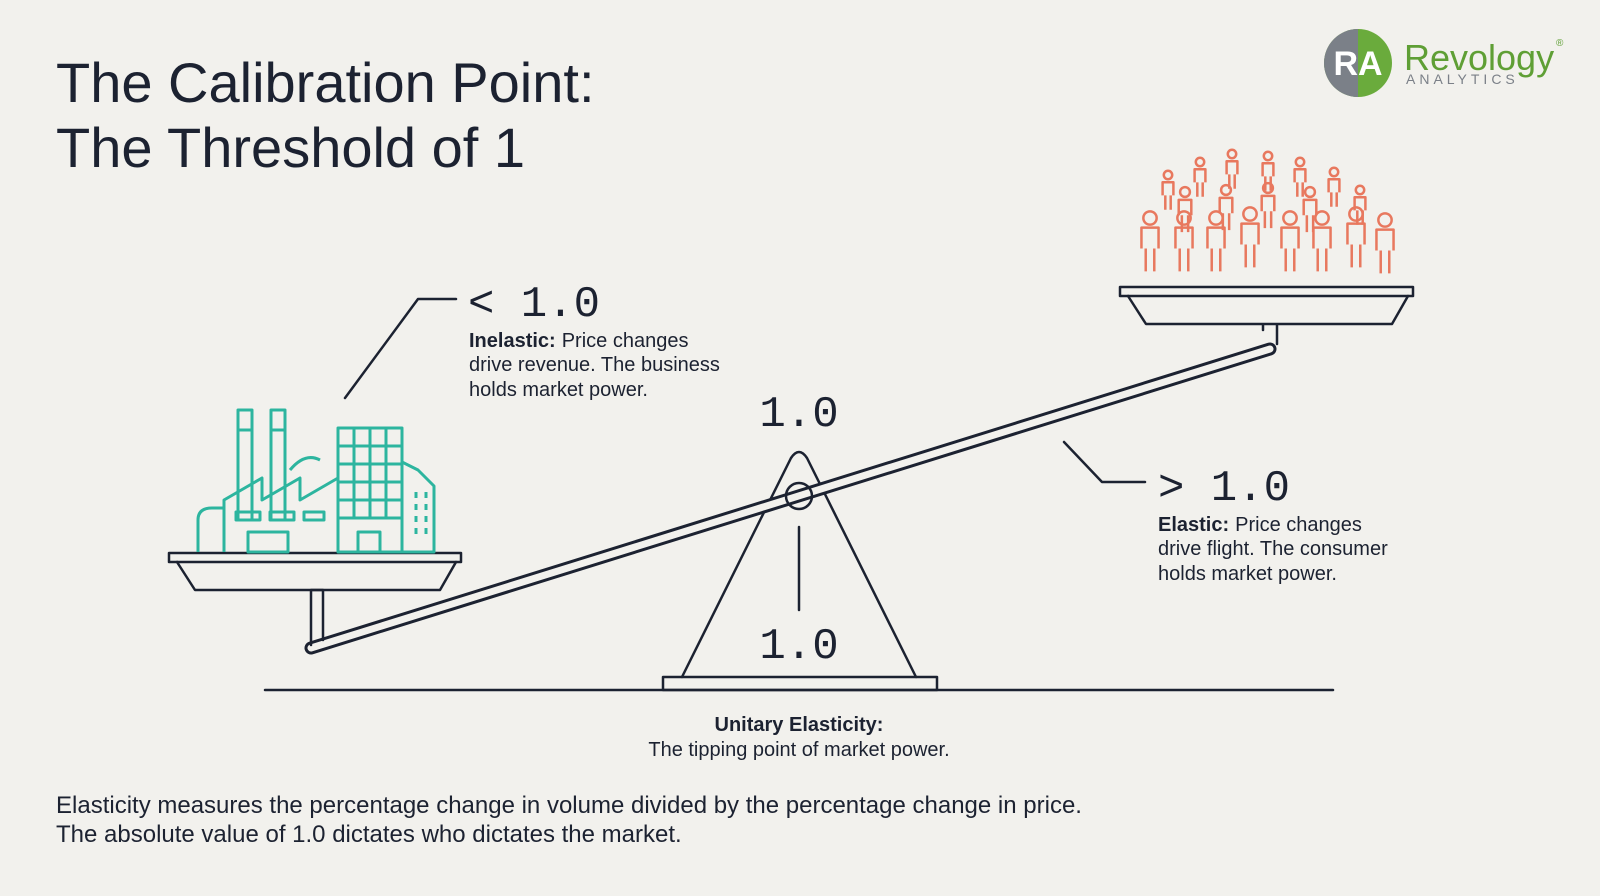 The width and height of the screenshot is (1600, 896). I want to click on fulcrum-base, so click(800, 683).